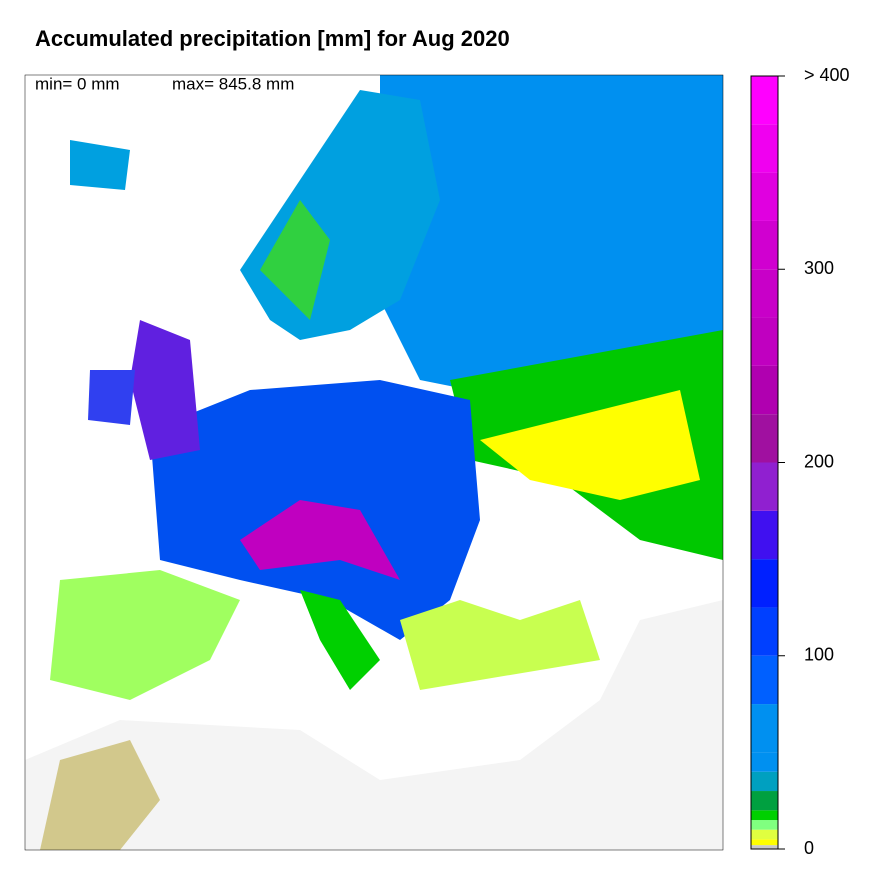 This screenshot has width=875, height=875. I want to click on great-britain, so click(165, 390).